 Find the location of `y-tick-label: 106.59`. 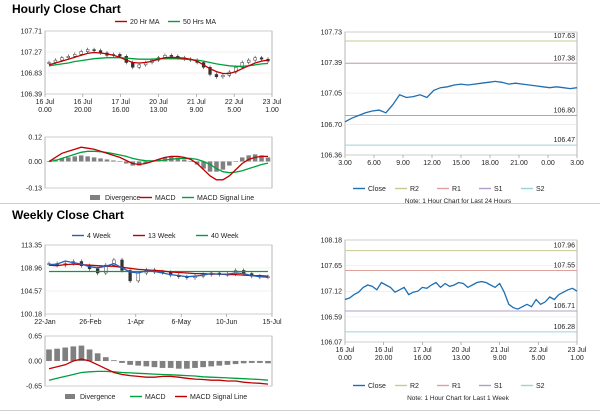

y-tick-label: 106.59 is located at coordinates (332, 317).